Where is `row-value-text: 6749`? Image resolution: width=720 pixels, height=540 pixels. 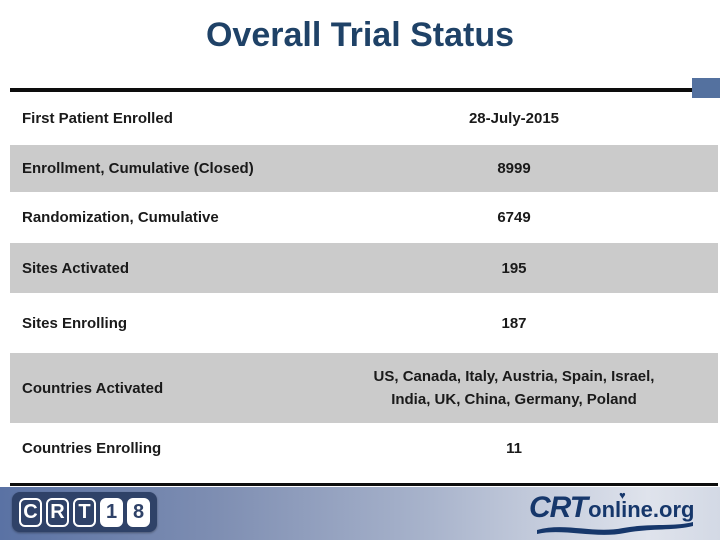 row-value-text: 6749 is located at coordinates (514, 217).